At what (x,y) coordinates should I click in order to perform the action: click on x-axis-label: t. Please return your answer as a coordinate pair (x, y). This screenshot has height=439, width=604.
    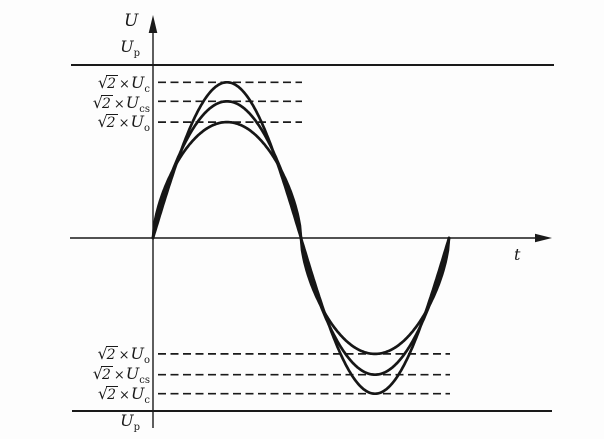
    Looking at the image, I should click on (517, 254).